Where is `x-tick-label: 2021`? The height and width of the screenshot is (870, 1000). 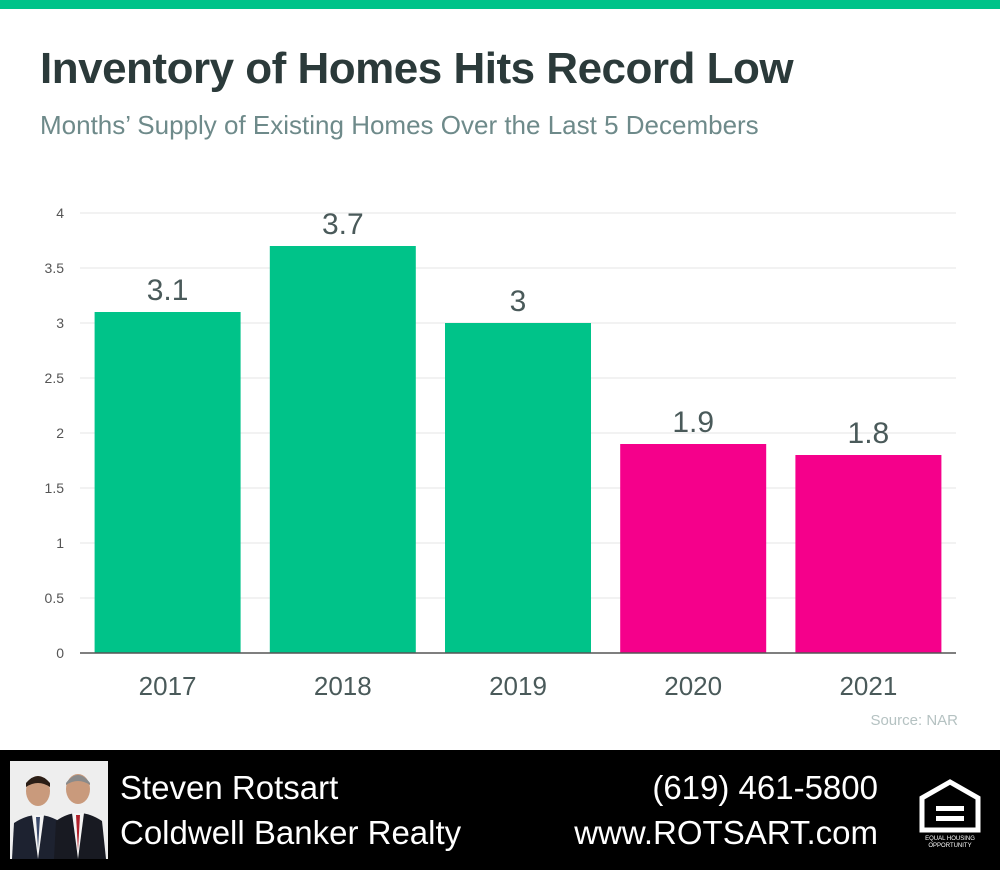
x-tick-label: 2021 is located at coordinates (868, 686).